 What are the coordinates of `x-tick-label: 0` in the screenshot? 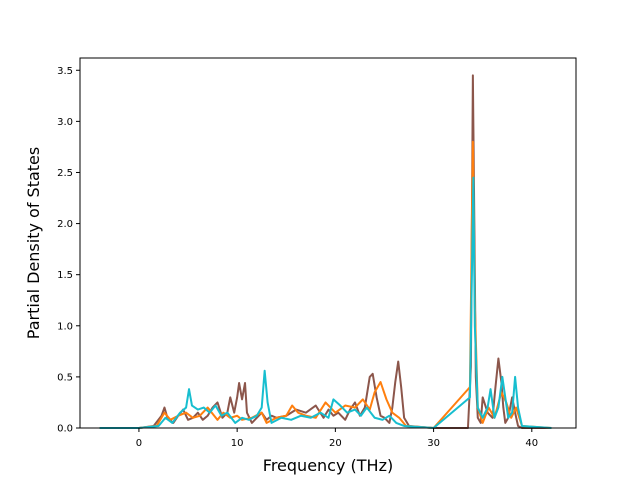 It's located at (139, 443).